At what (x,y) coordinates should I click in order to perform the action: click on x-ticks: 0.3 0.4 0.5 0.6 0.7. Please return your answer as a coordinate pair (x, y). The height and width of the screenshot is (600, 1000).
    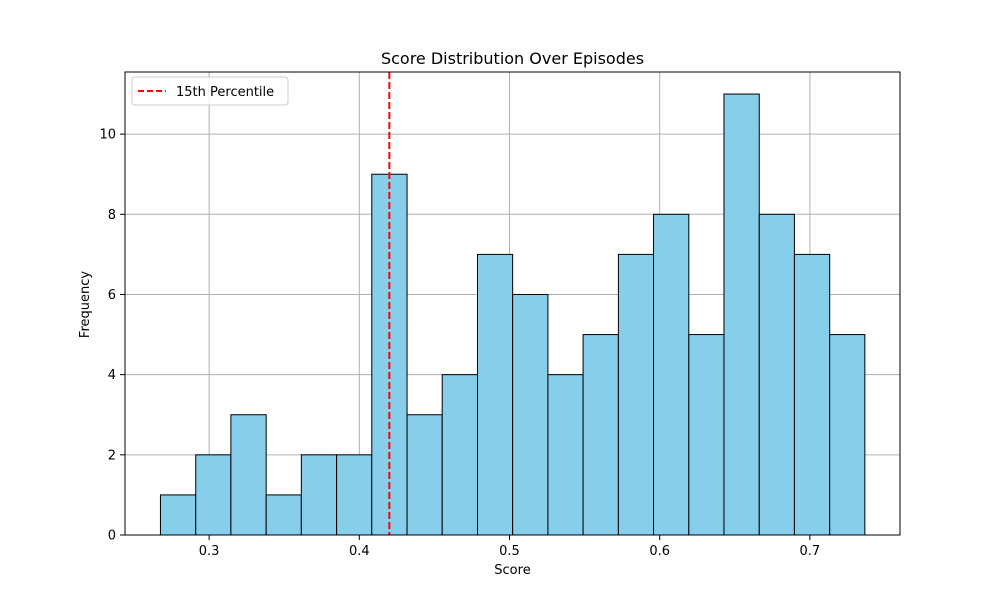
    Looking at the image, I should click on (509, 547).